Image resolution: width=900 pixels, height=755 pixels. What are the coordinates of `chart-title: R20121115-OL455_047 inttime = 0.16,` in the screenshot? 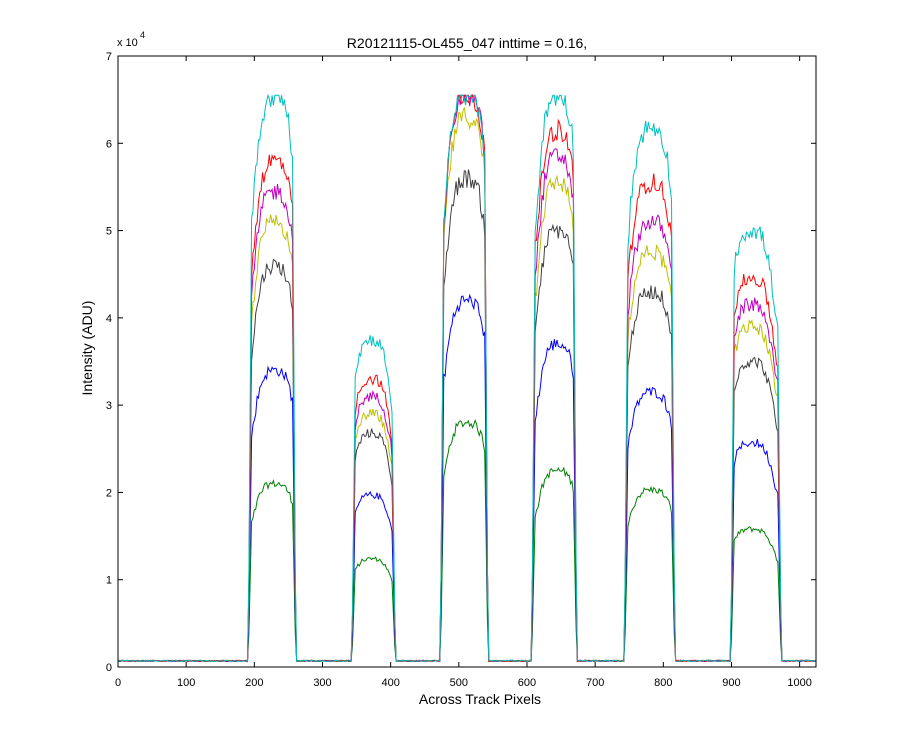 It's located at (467, 43).